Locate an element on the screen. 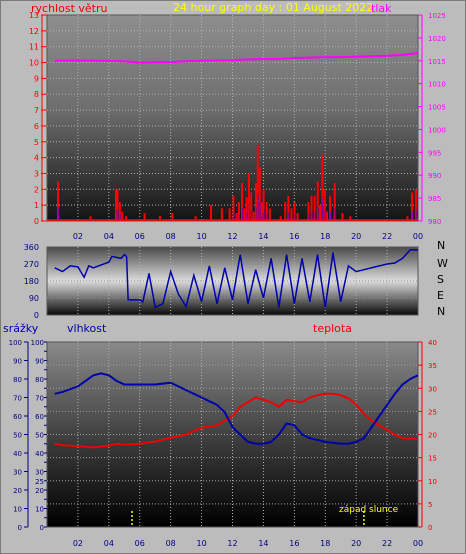 This screenshot has height=554, width=466. humidity-y-tick-10: 10 is located at coordinates (39, 510).